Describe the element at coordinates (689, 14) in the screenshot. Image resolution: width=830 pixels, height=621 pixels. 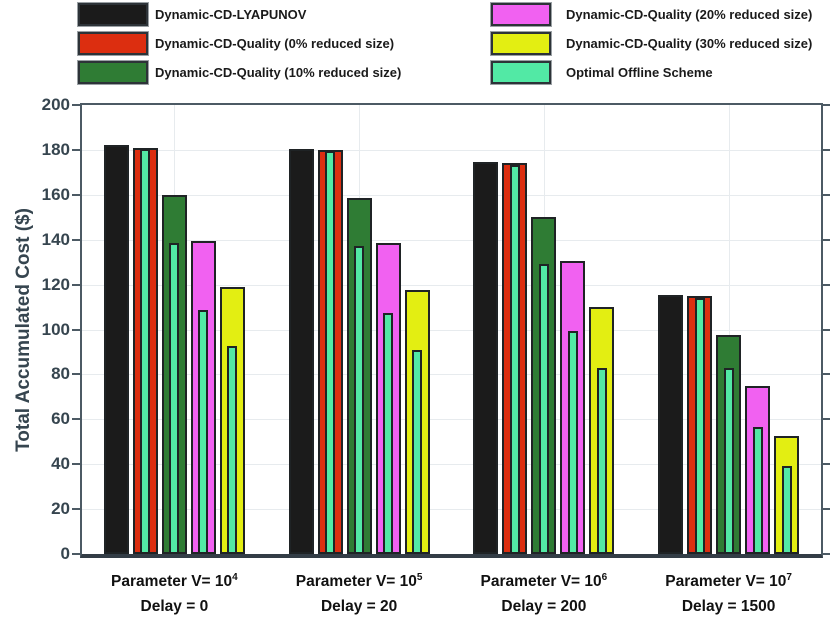
I see `legend-label-quality-20: Dynamic-CD-Quality (20% reduced size)` at that location.